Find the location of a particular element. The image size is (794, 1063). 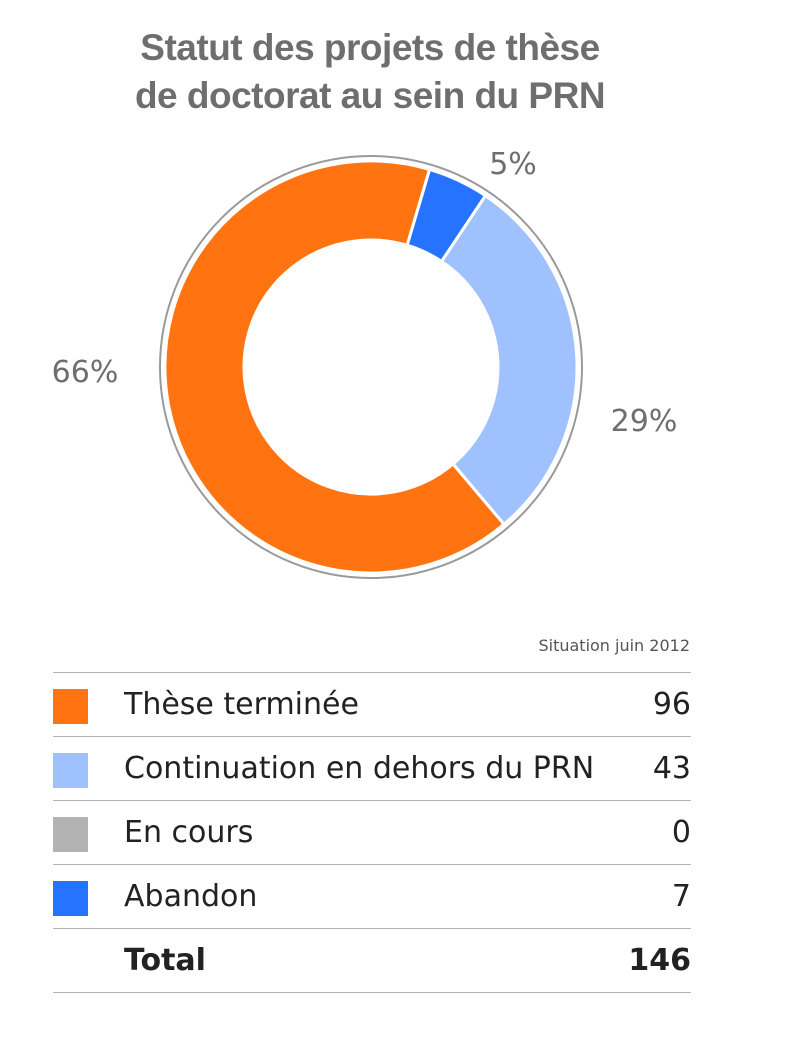

slice-label-continuation: 29% is located at coordinates (644, 421).